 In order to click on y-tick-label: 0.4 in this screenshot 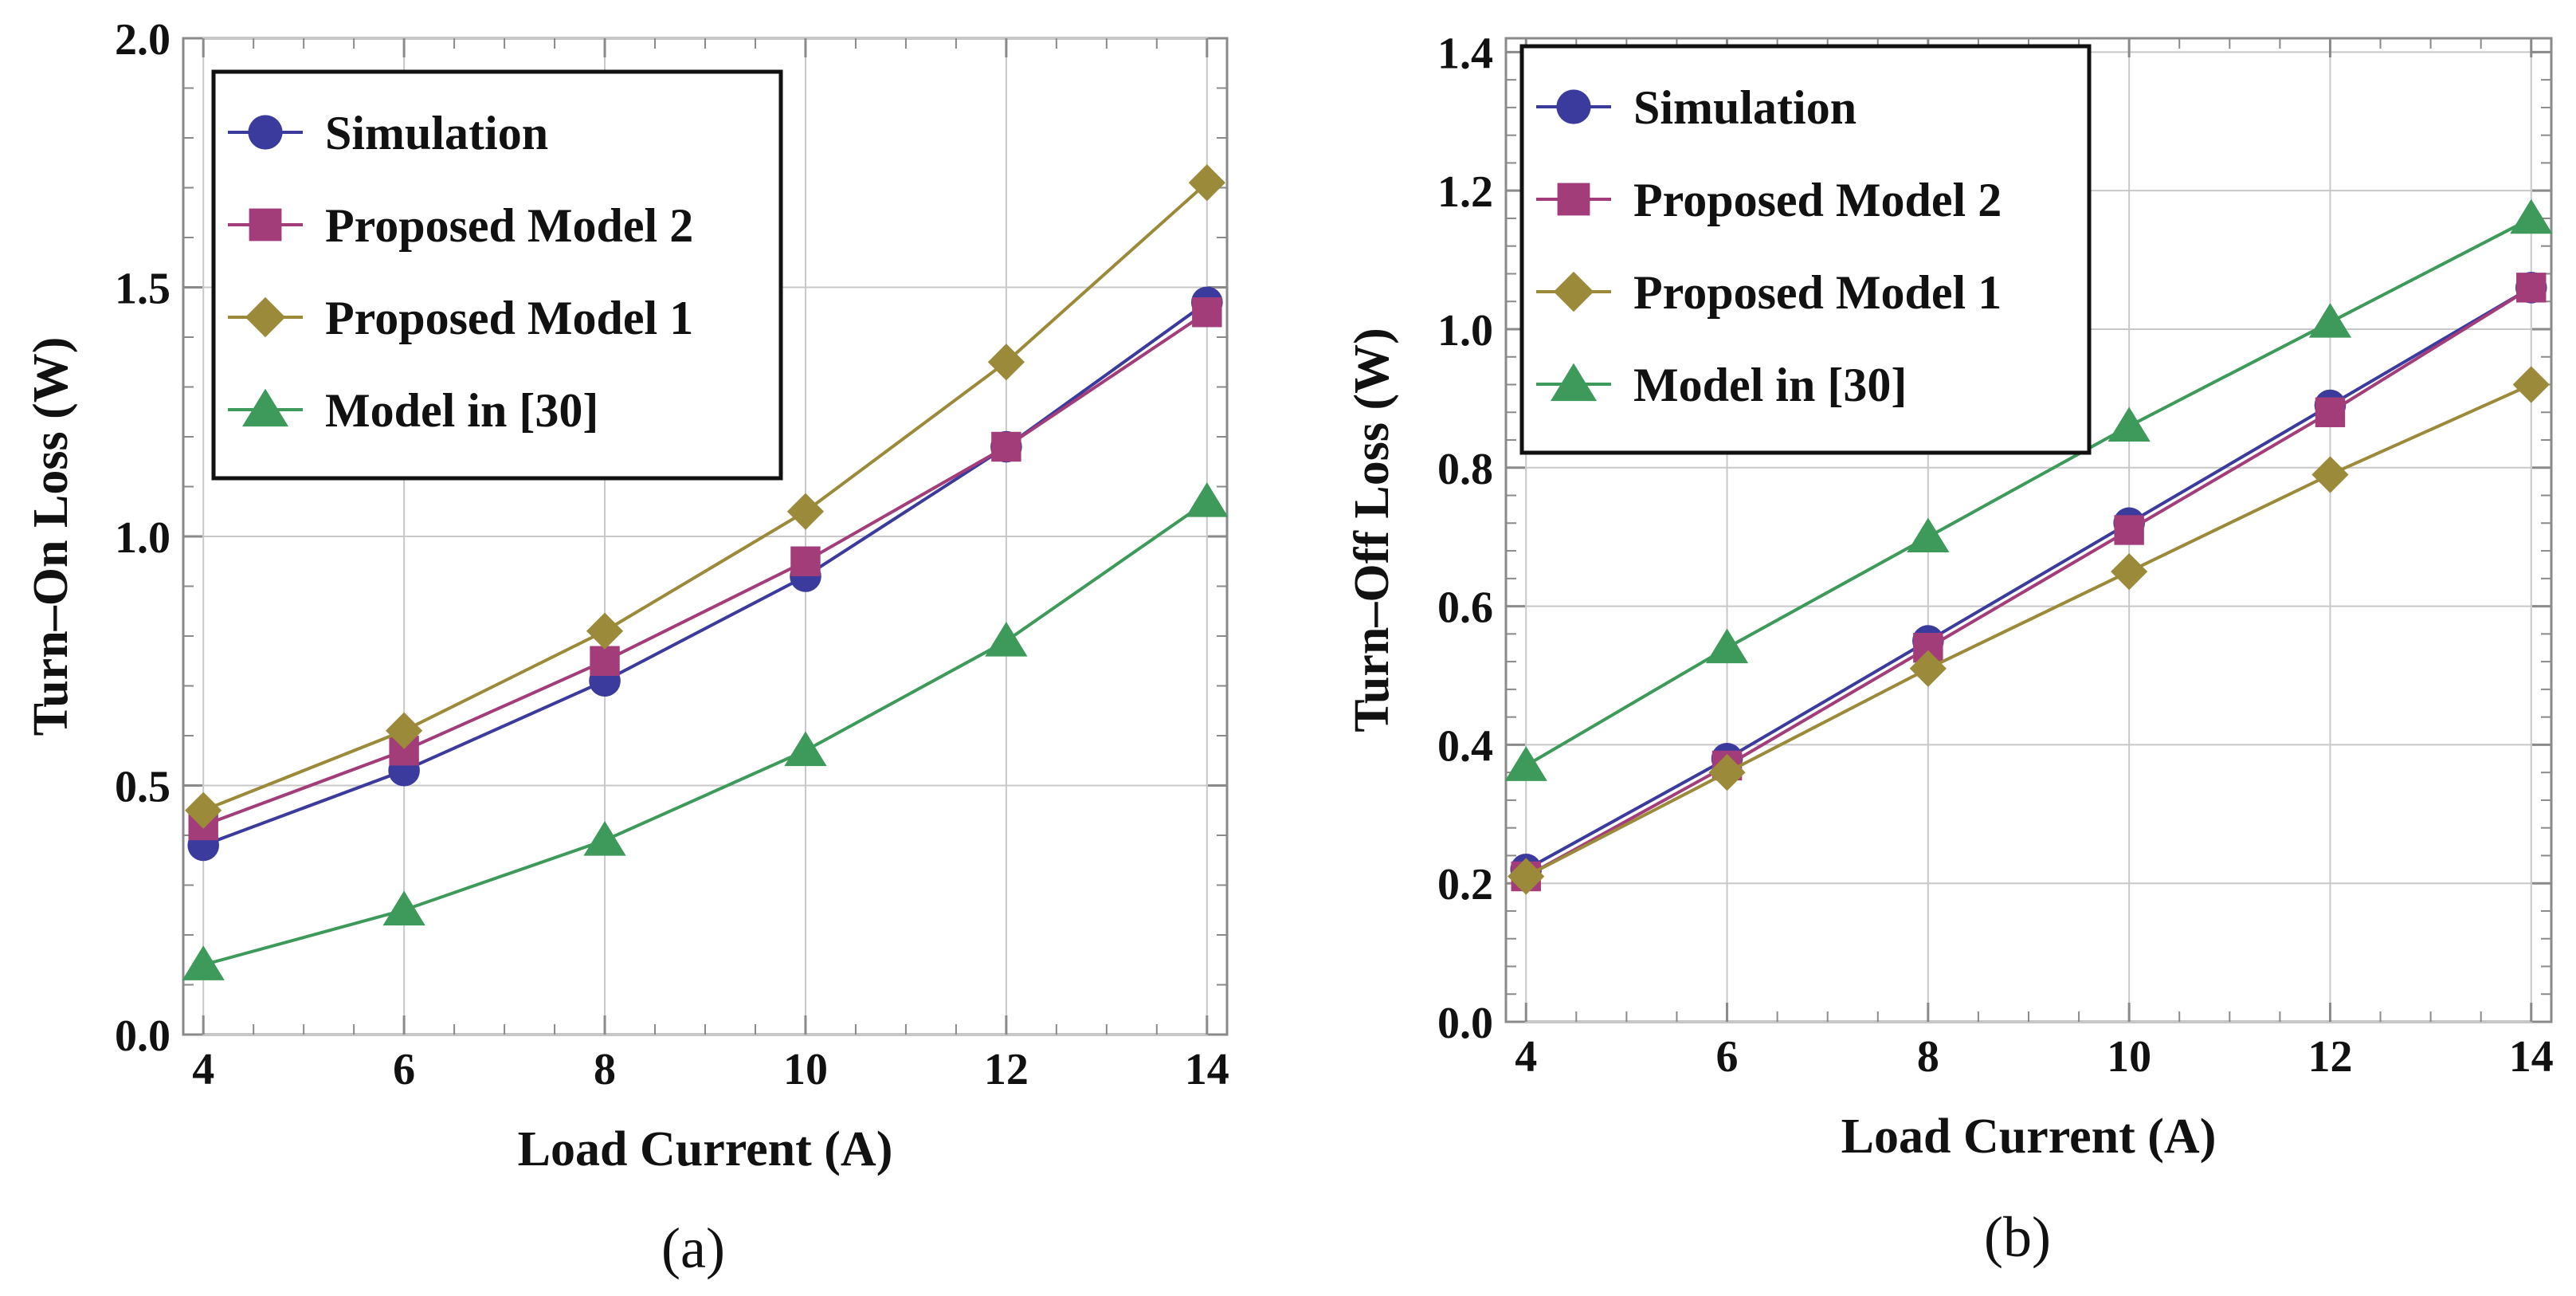, I will do `click(1465, 746)`.